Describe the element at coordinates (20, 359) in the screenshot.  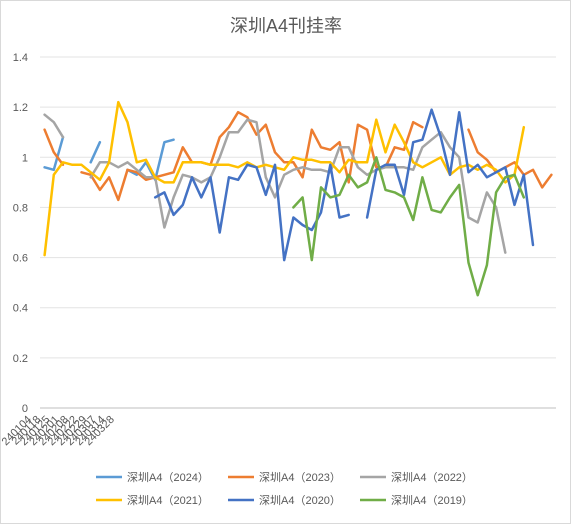
I see `y-tick-label: 0.2` at that location.